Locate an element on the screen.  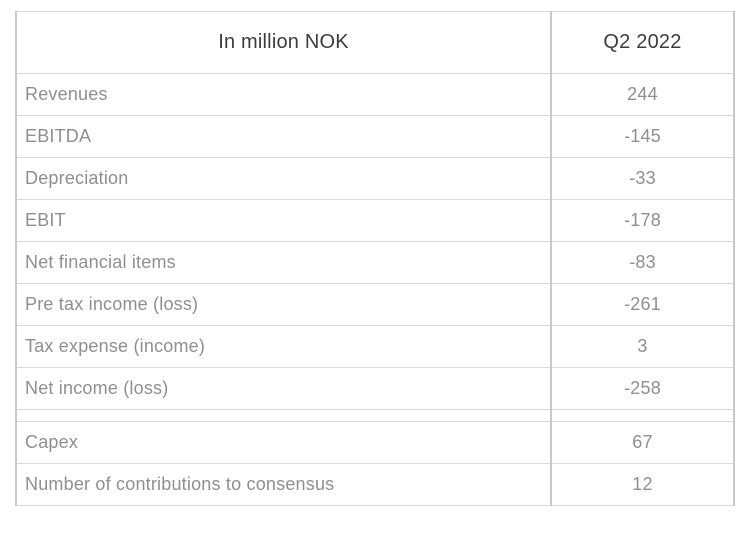
row-value: -258 is located at coordinates (642, 388).